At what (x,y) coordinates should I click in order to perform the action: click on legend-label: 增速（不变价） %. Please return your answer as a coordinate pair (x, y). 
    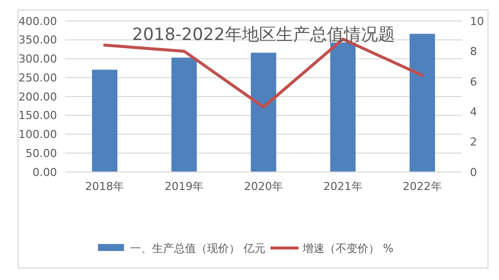
    Looking at the image, I should click on (348, 248).